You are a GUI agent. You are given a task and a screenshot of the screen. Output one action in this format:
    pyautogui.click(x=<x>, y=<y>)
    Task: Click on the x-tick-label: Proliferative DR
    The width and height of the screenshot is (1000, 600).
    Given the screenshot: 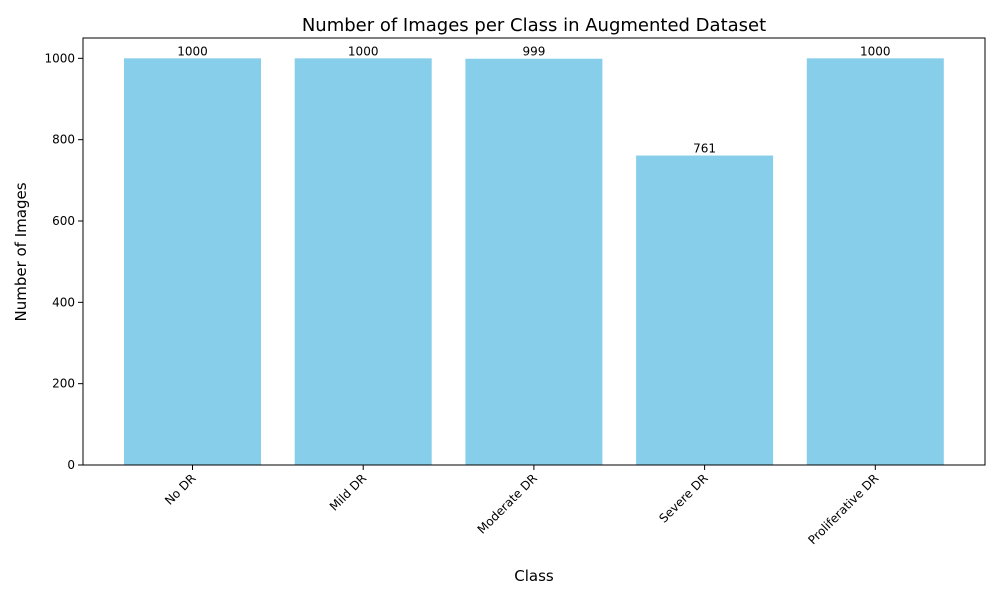 What is the action you would take?
    pyautogui.click(x=843, y=509)
    